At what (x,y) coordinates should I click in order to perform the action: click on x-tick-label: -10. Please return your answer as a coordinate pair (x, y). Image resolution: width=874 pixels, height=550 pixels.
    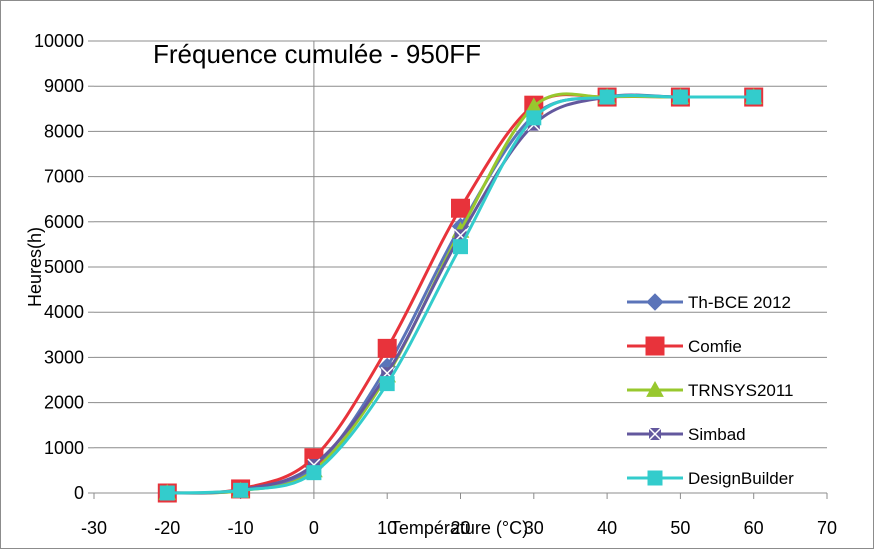
    Looking at the image, I should click on (241, 528).